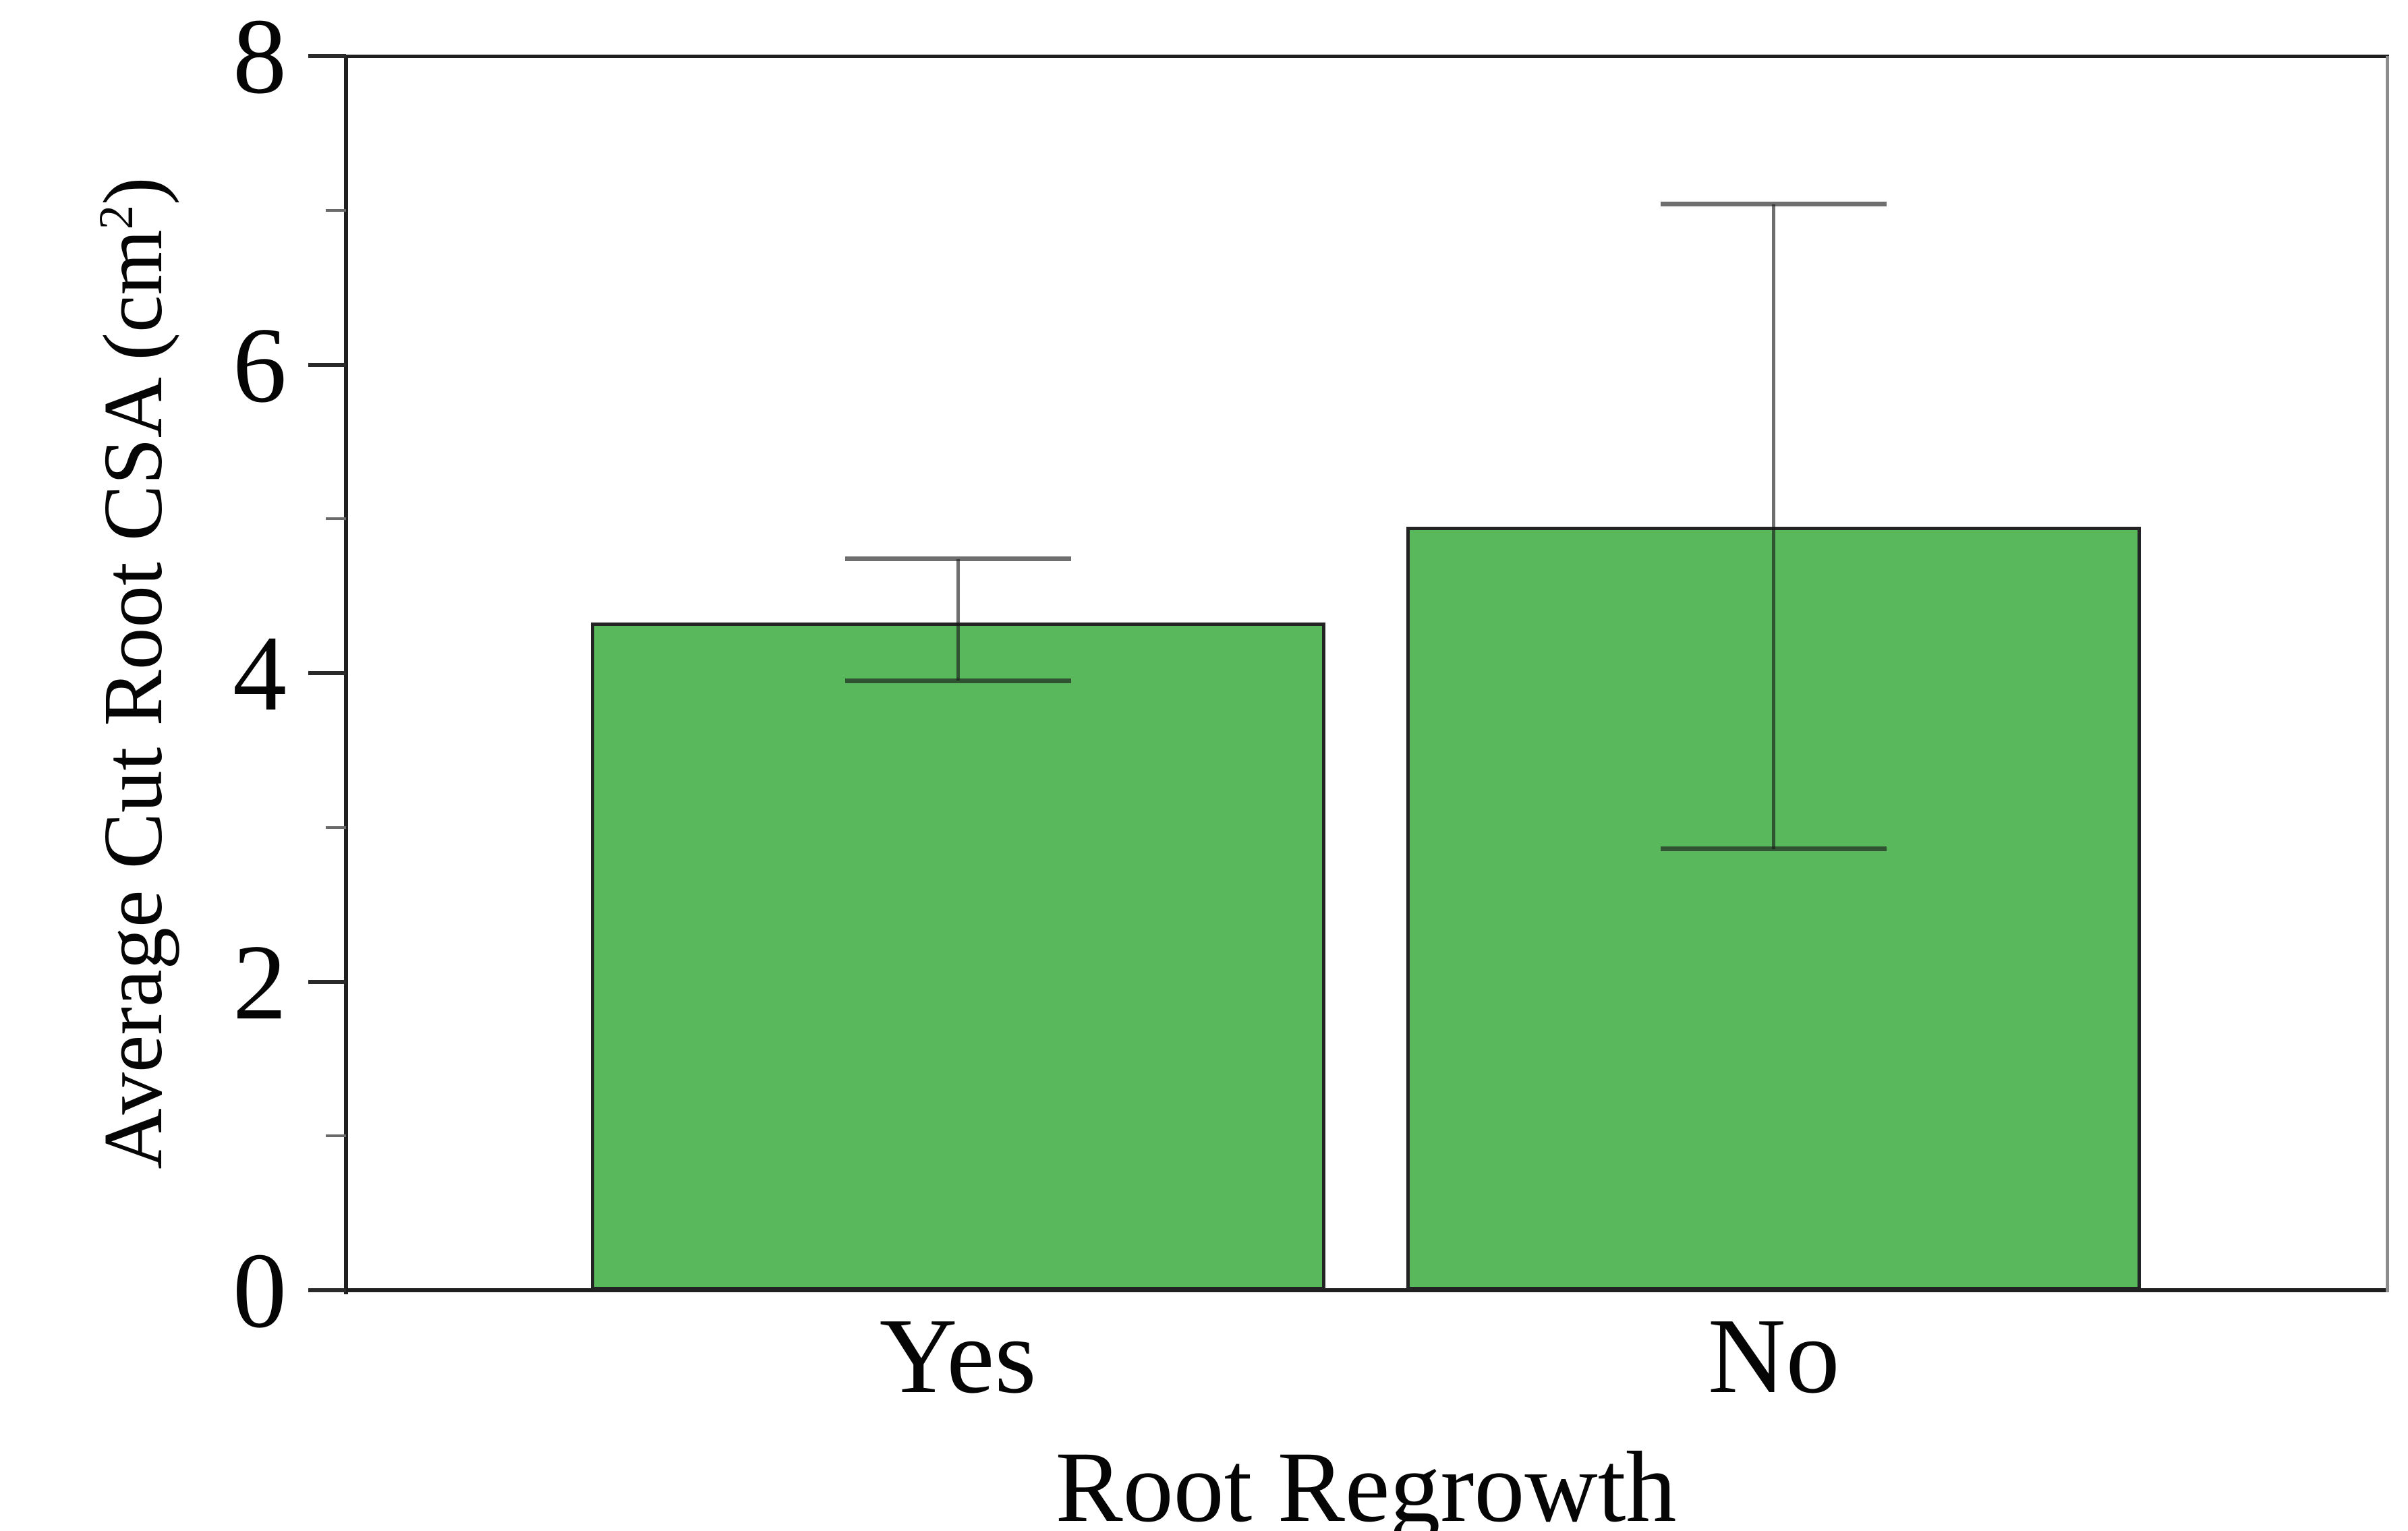 The image size is (2408, 1531). I want to click on y-tick-label: 4, so click(260, 673).